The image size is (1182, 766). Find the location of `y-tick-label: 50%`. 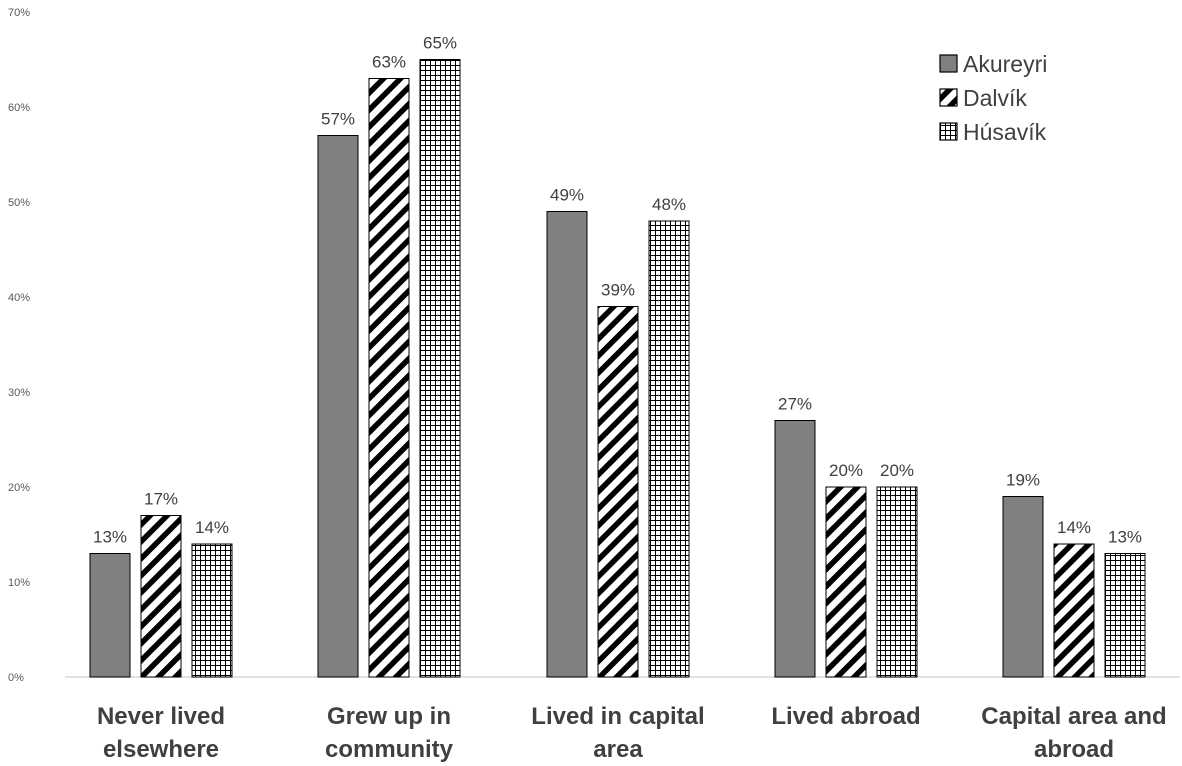

y-tick-label: 50% is located at coordinates (19, 203).